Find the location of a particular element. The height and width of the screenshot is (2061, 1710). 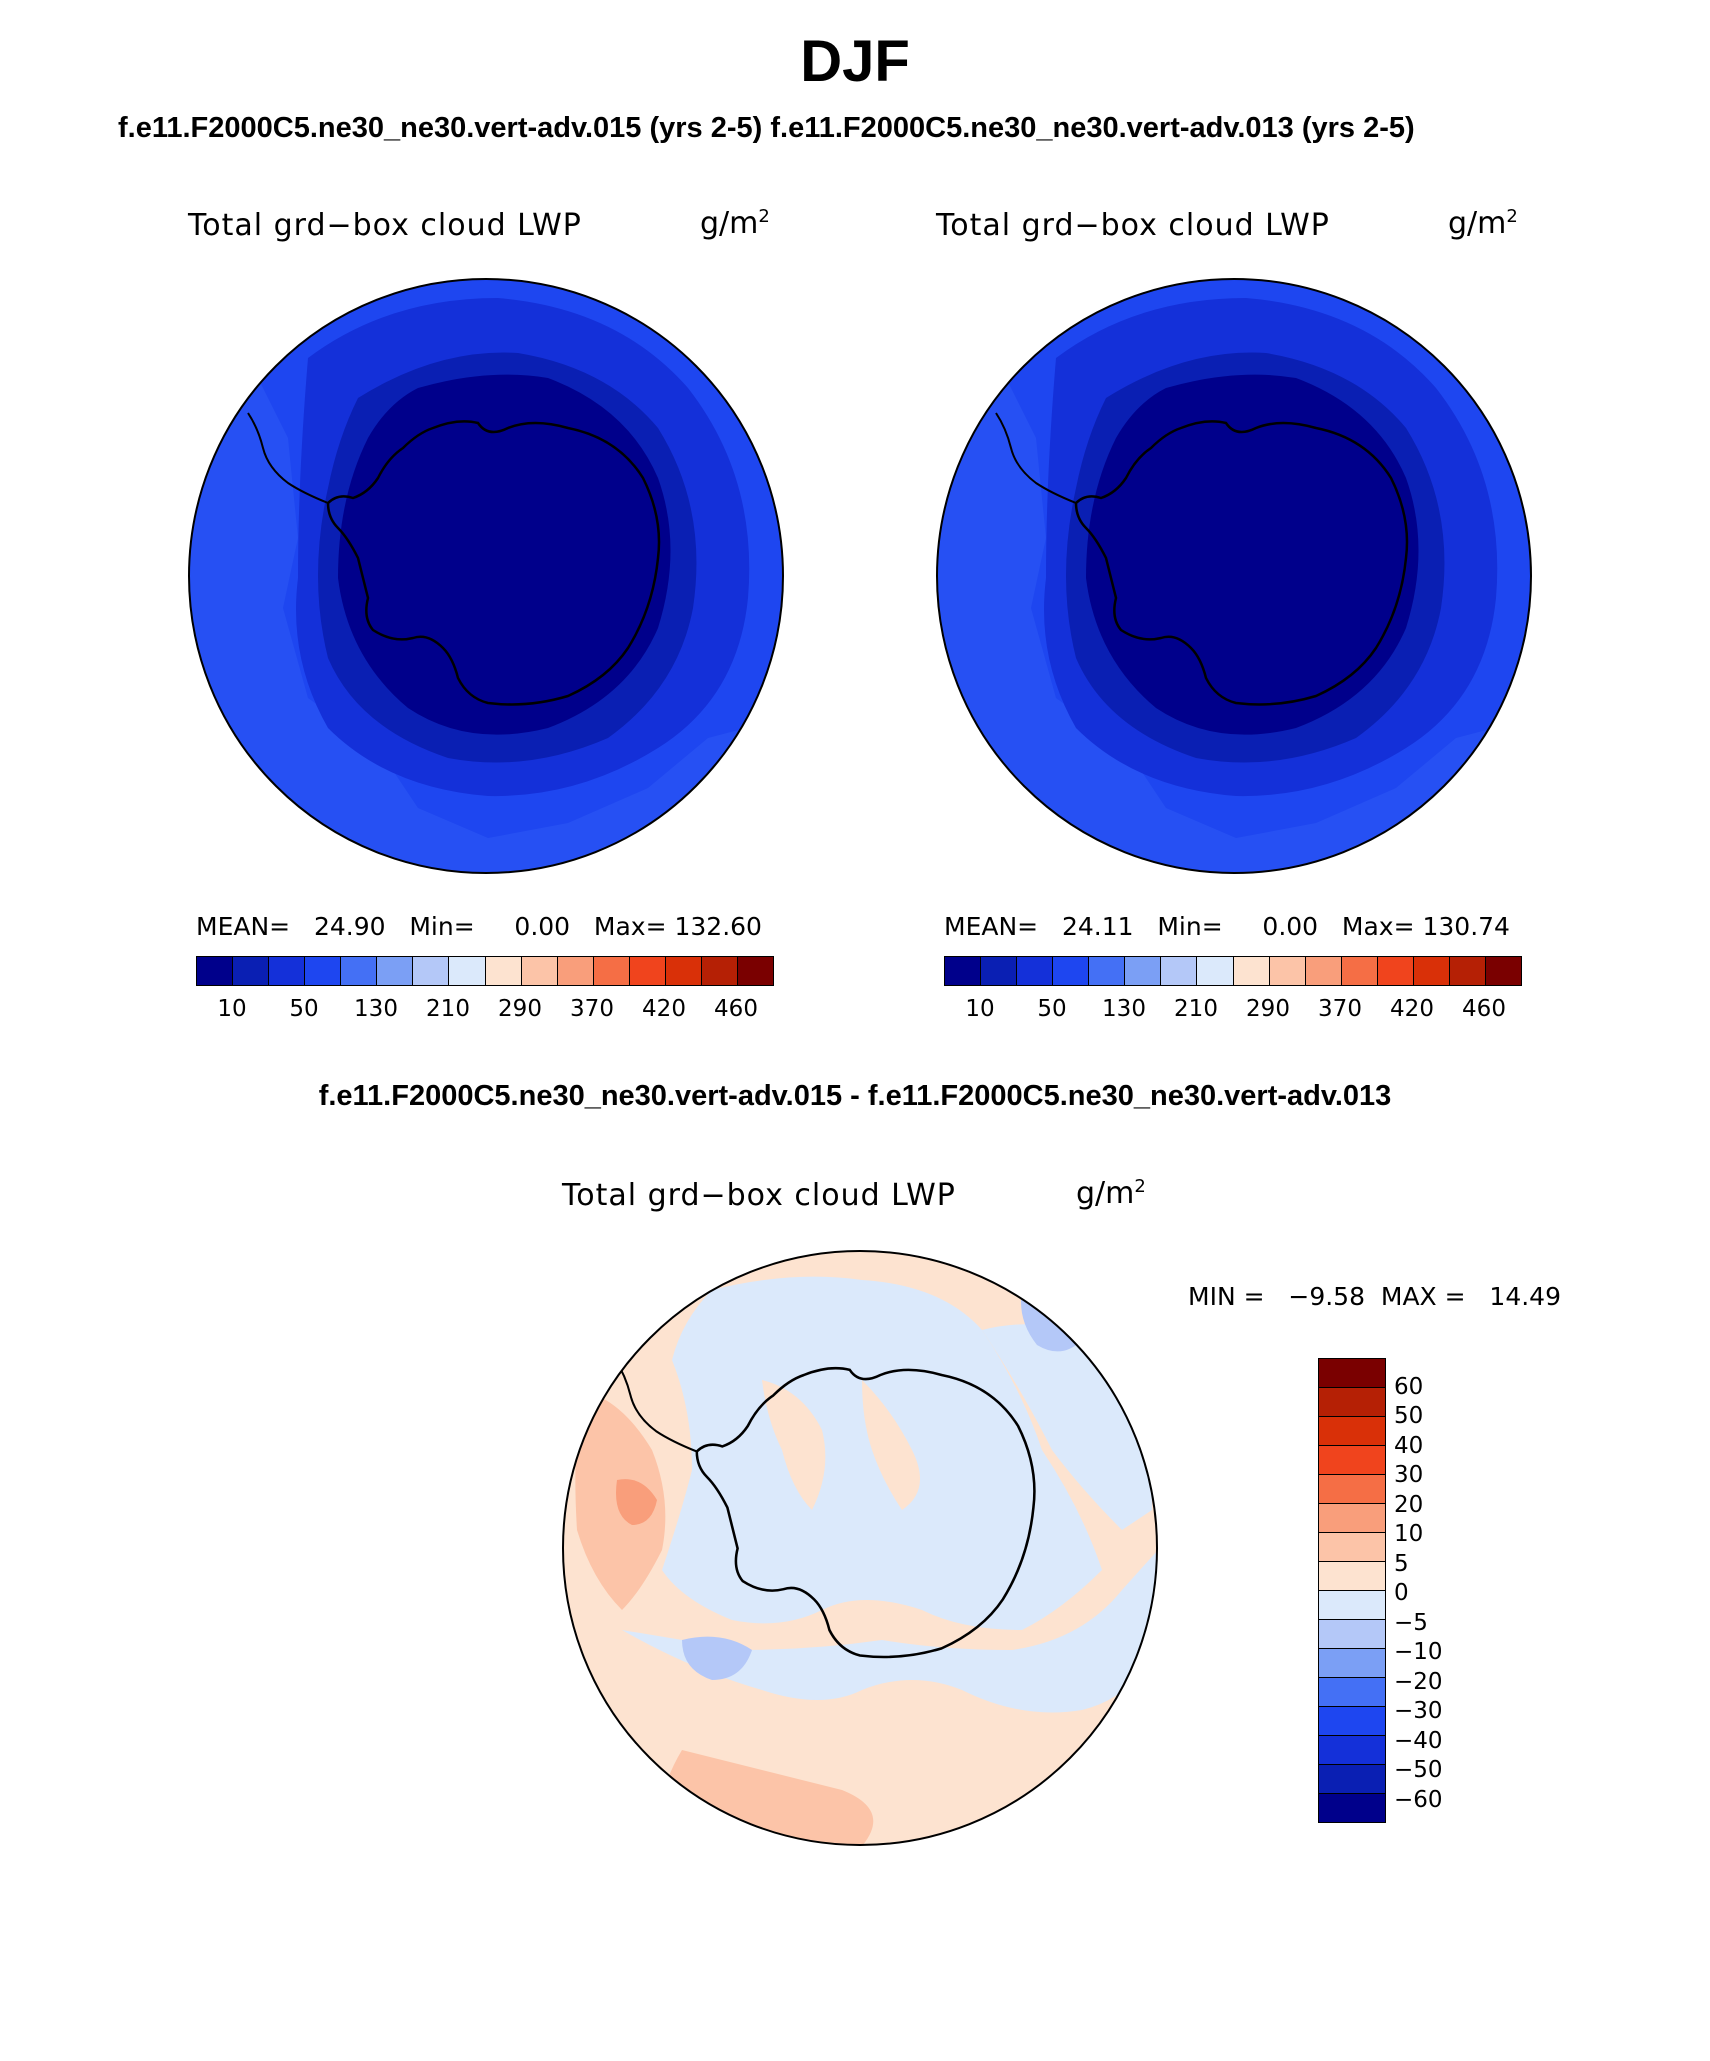

diff-colorbar-labels: 60 50 40 30 20 10 5 0 −5 −10 −20 −30 −40 −50 −60 is located at coordinates (1454, 1598).